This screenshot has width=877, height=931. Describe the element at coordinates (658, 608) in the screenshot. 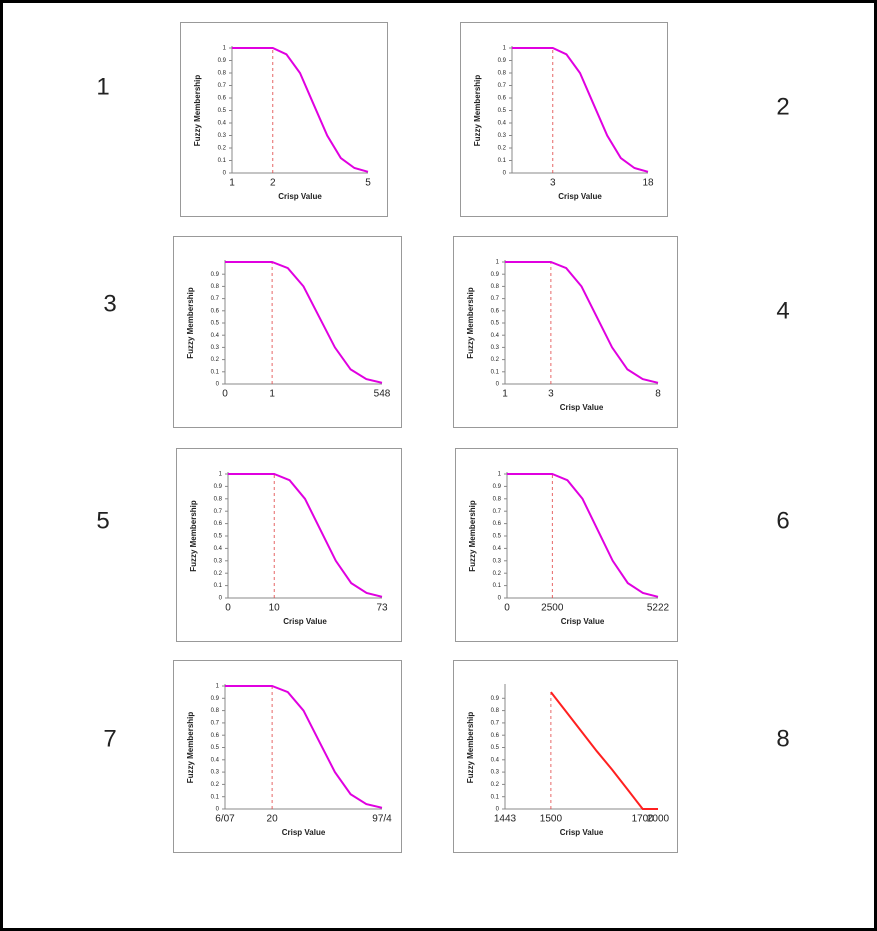

I see `x-tick-label: 5222` at that location.